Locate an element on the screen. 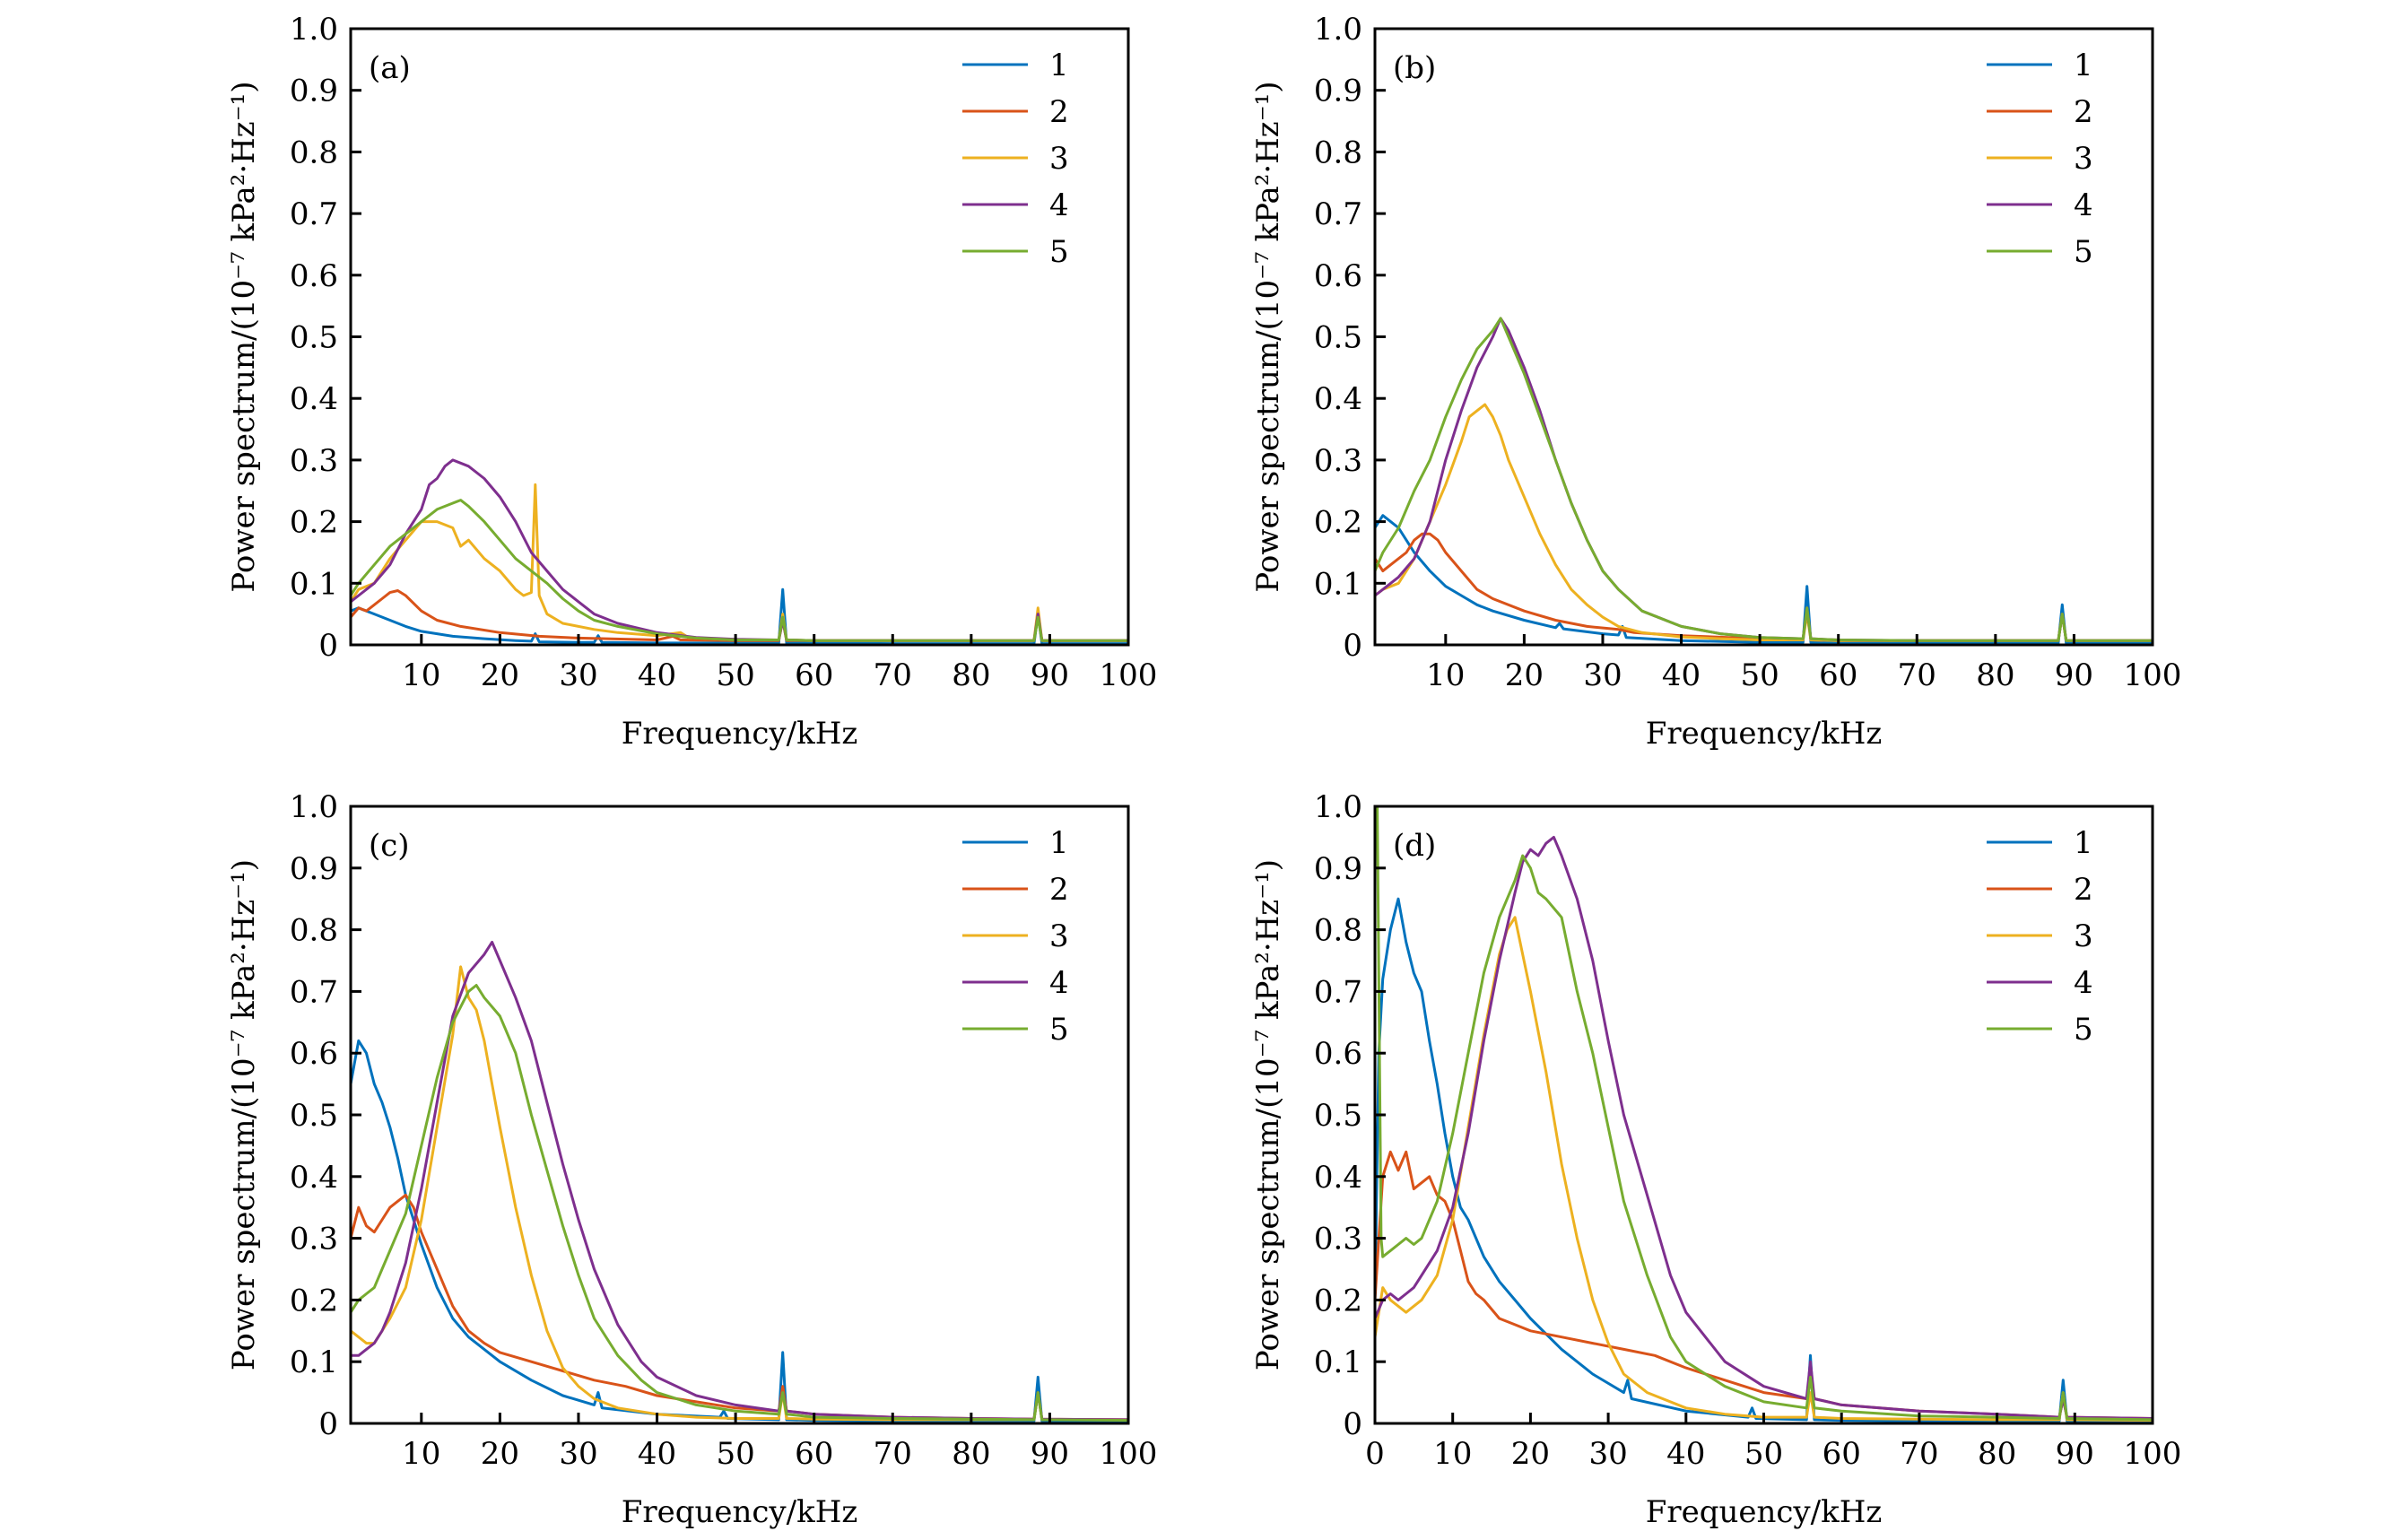  legend-label-5: 5 is located at coordinates (2083, 252).